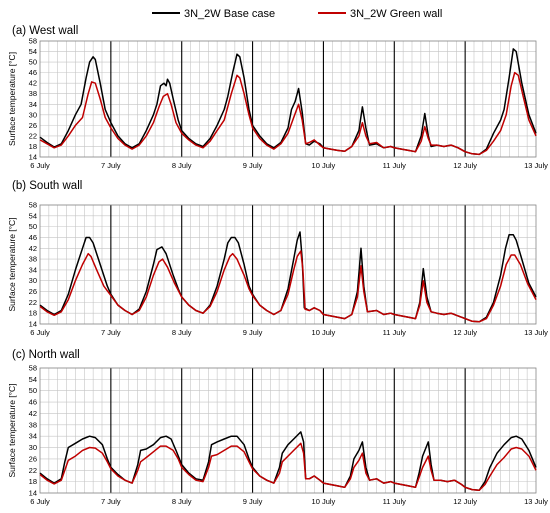 Image resolution: width=550 pixels, height=513 pixels. What do you see at coordinates (297, 14) in the screenshot?
I see `legend: 3N_2W Base case 3N_2W Green wall` at bounding box center [297, 14].